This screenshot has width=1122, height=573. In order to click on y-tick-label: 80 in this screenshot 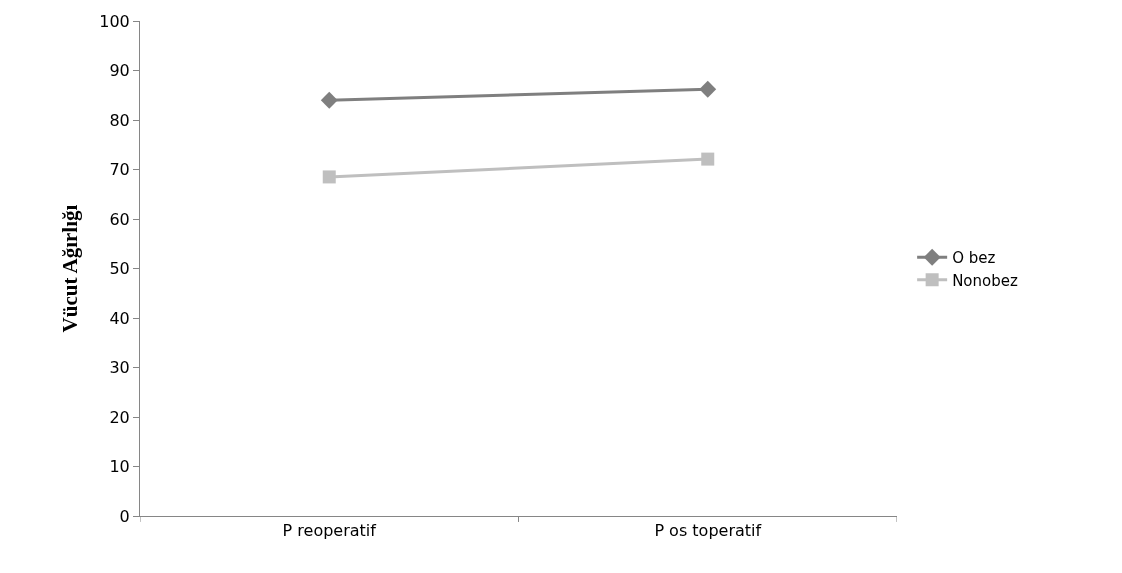, I will do `click(119, 120)`.